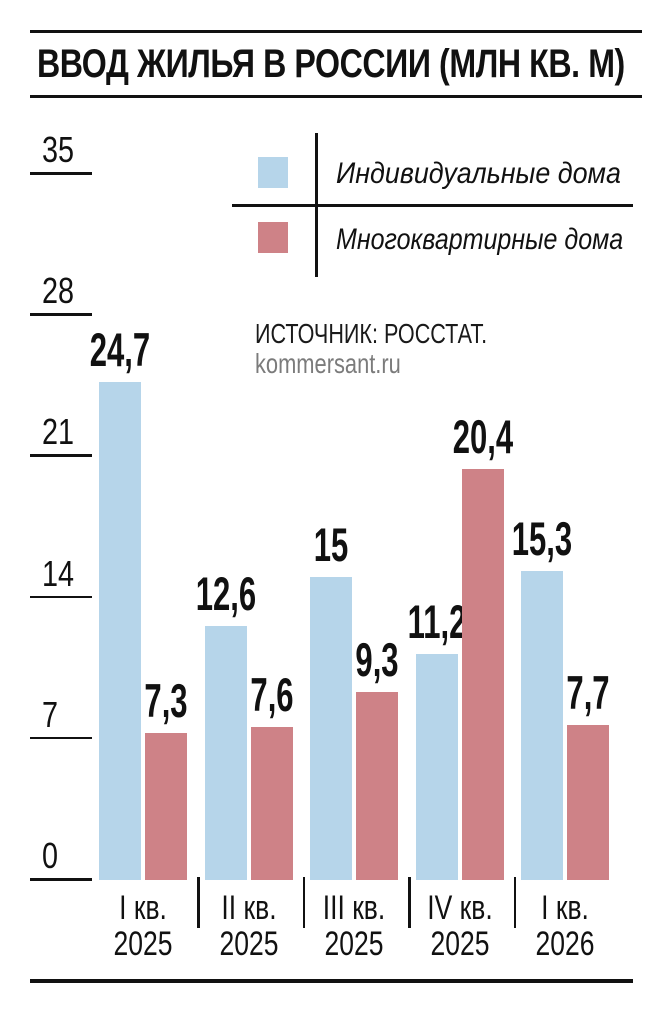 Image resolution: width=660 pixels, height=1012 pixels. I want to click on y-tick-label: 28, so click(58, 291).